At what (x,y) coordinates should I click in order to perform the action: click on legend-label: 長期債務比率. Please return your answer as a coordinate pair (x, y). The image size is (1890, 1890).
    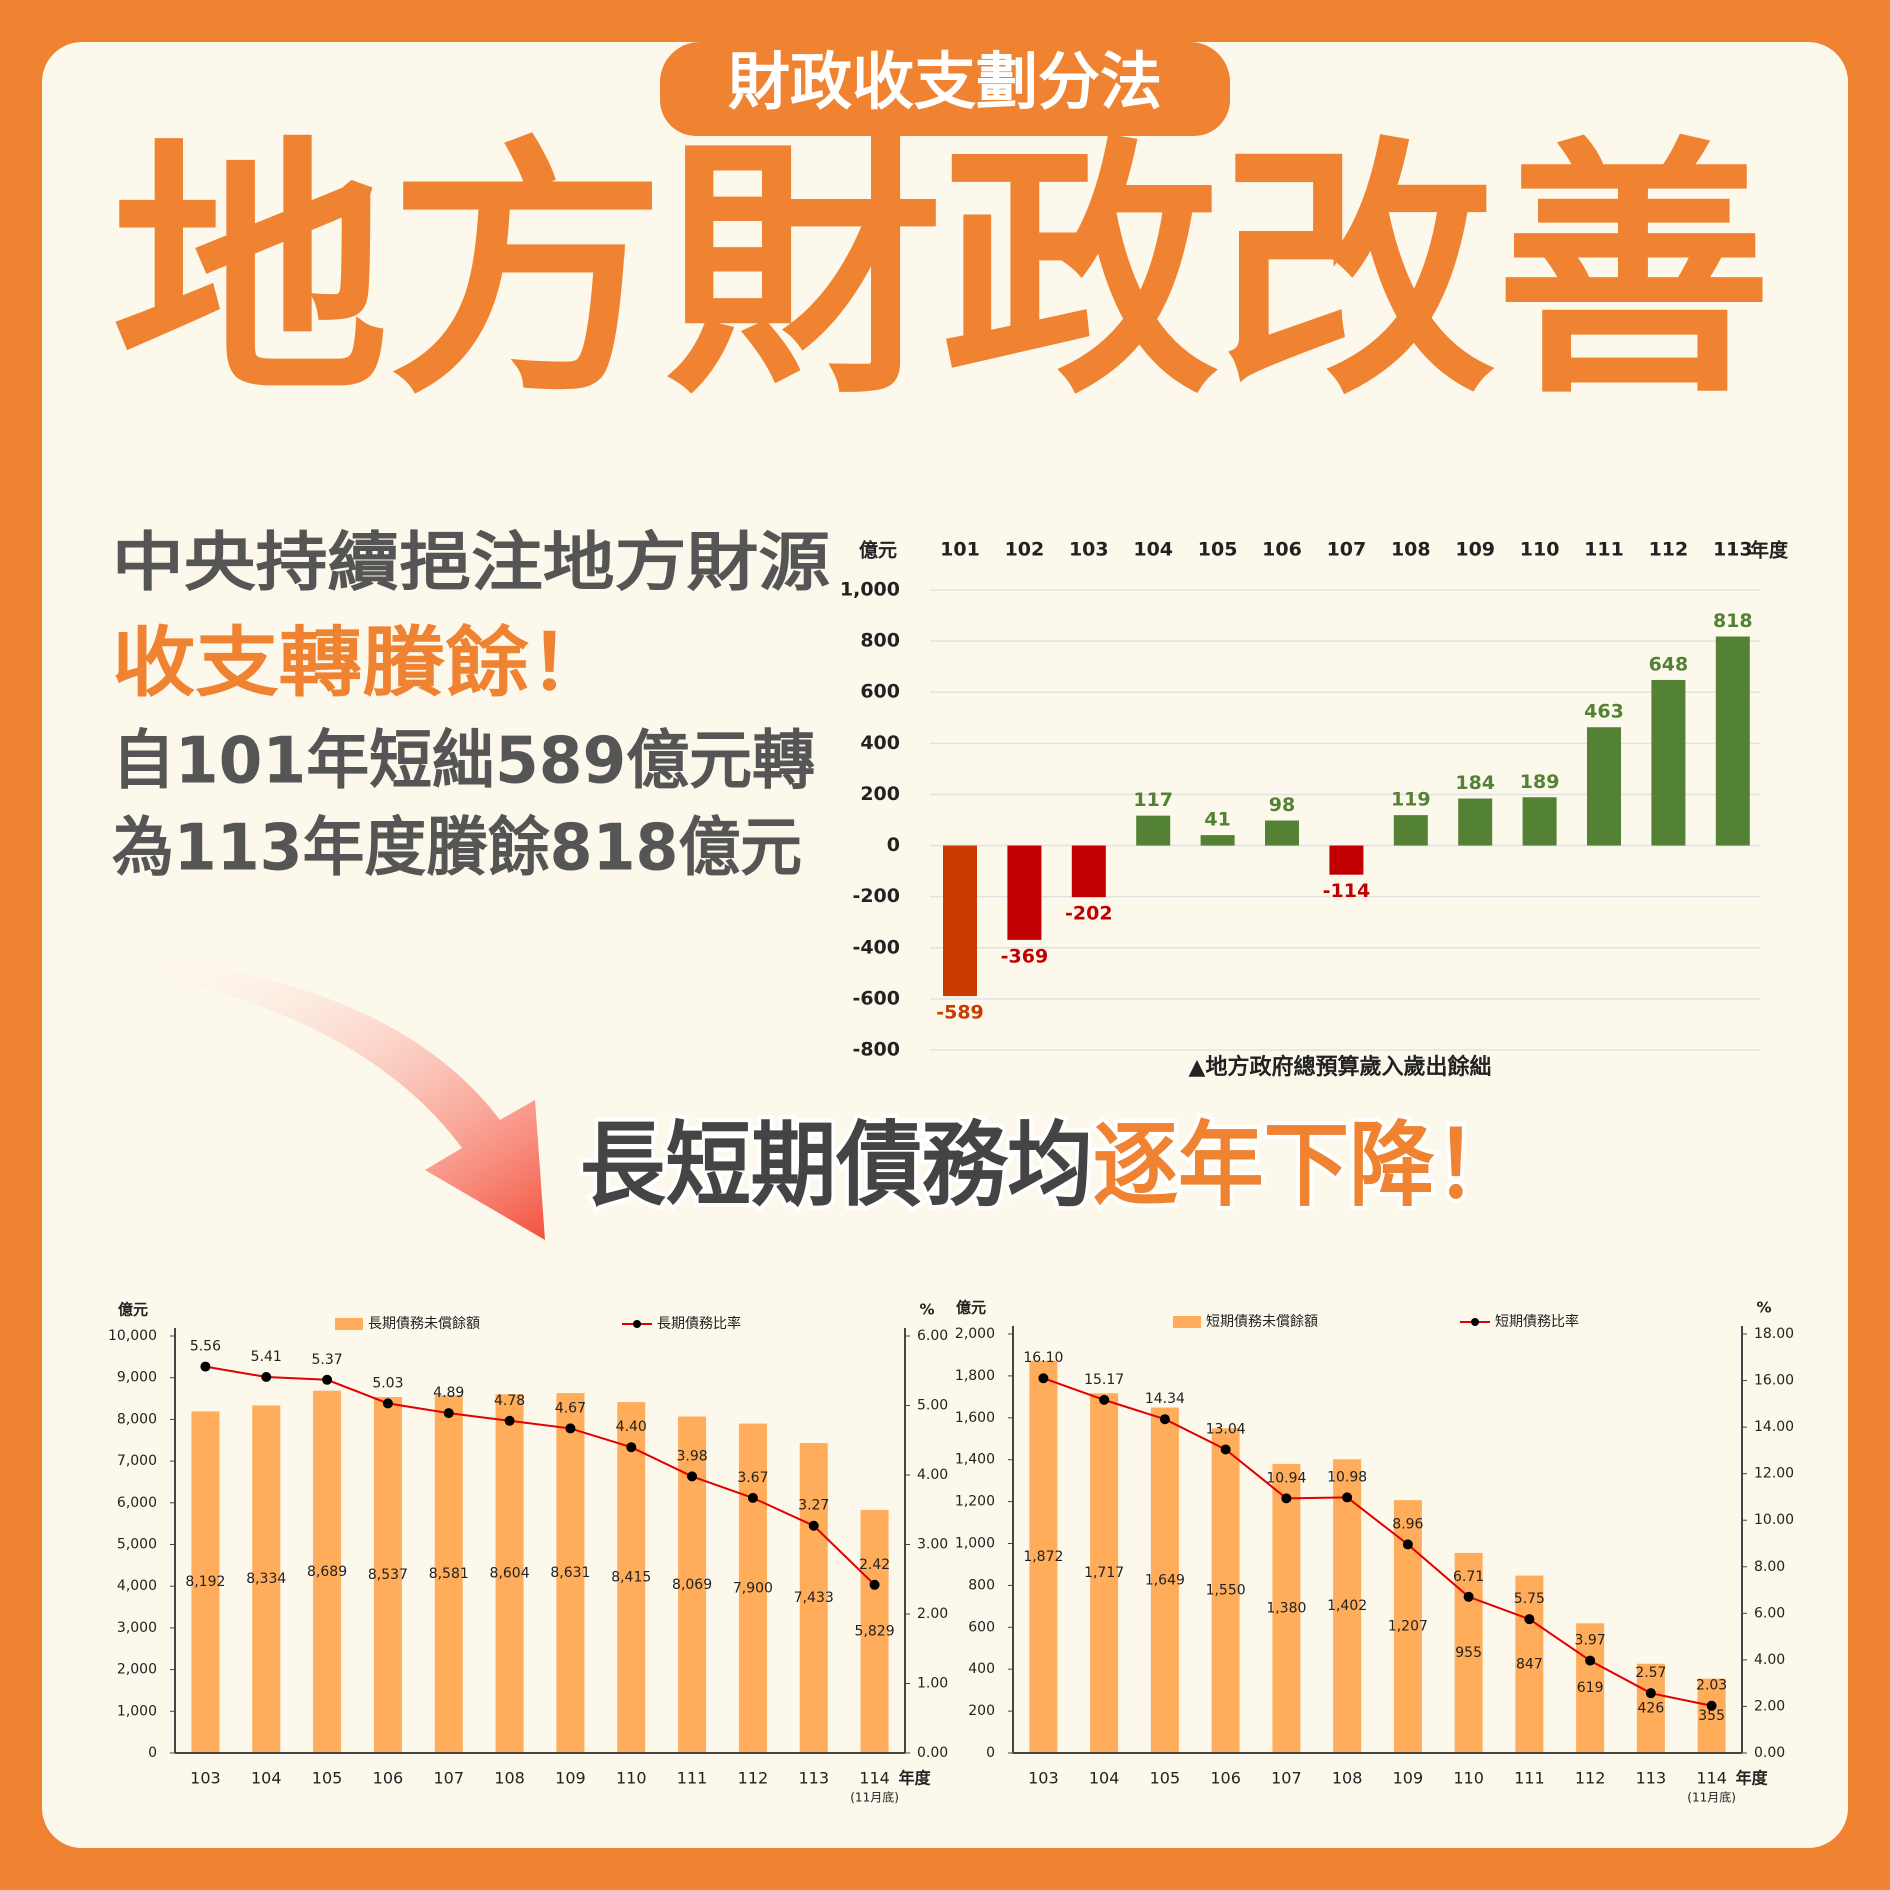
    Looking at the image, I should click on (699, 1323).